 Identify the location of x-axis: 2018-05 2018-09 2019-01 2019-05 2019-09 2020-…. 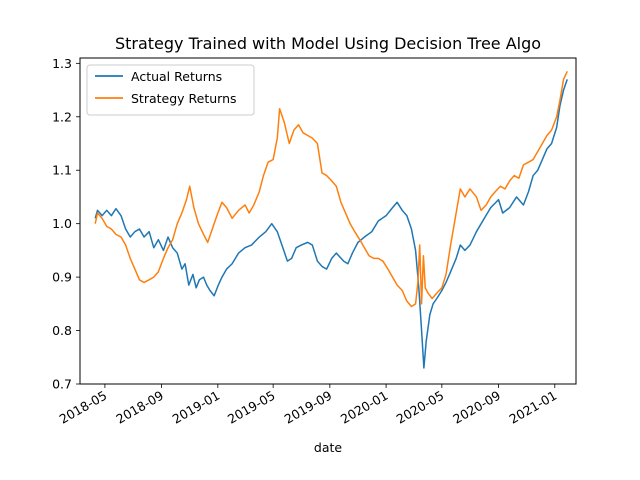
(308, 405).